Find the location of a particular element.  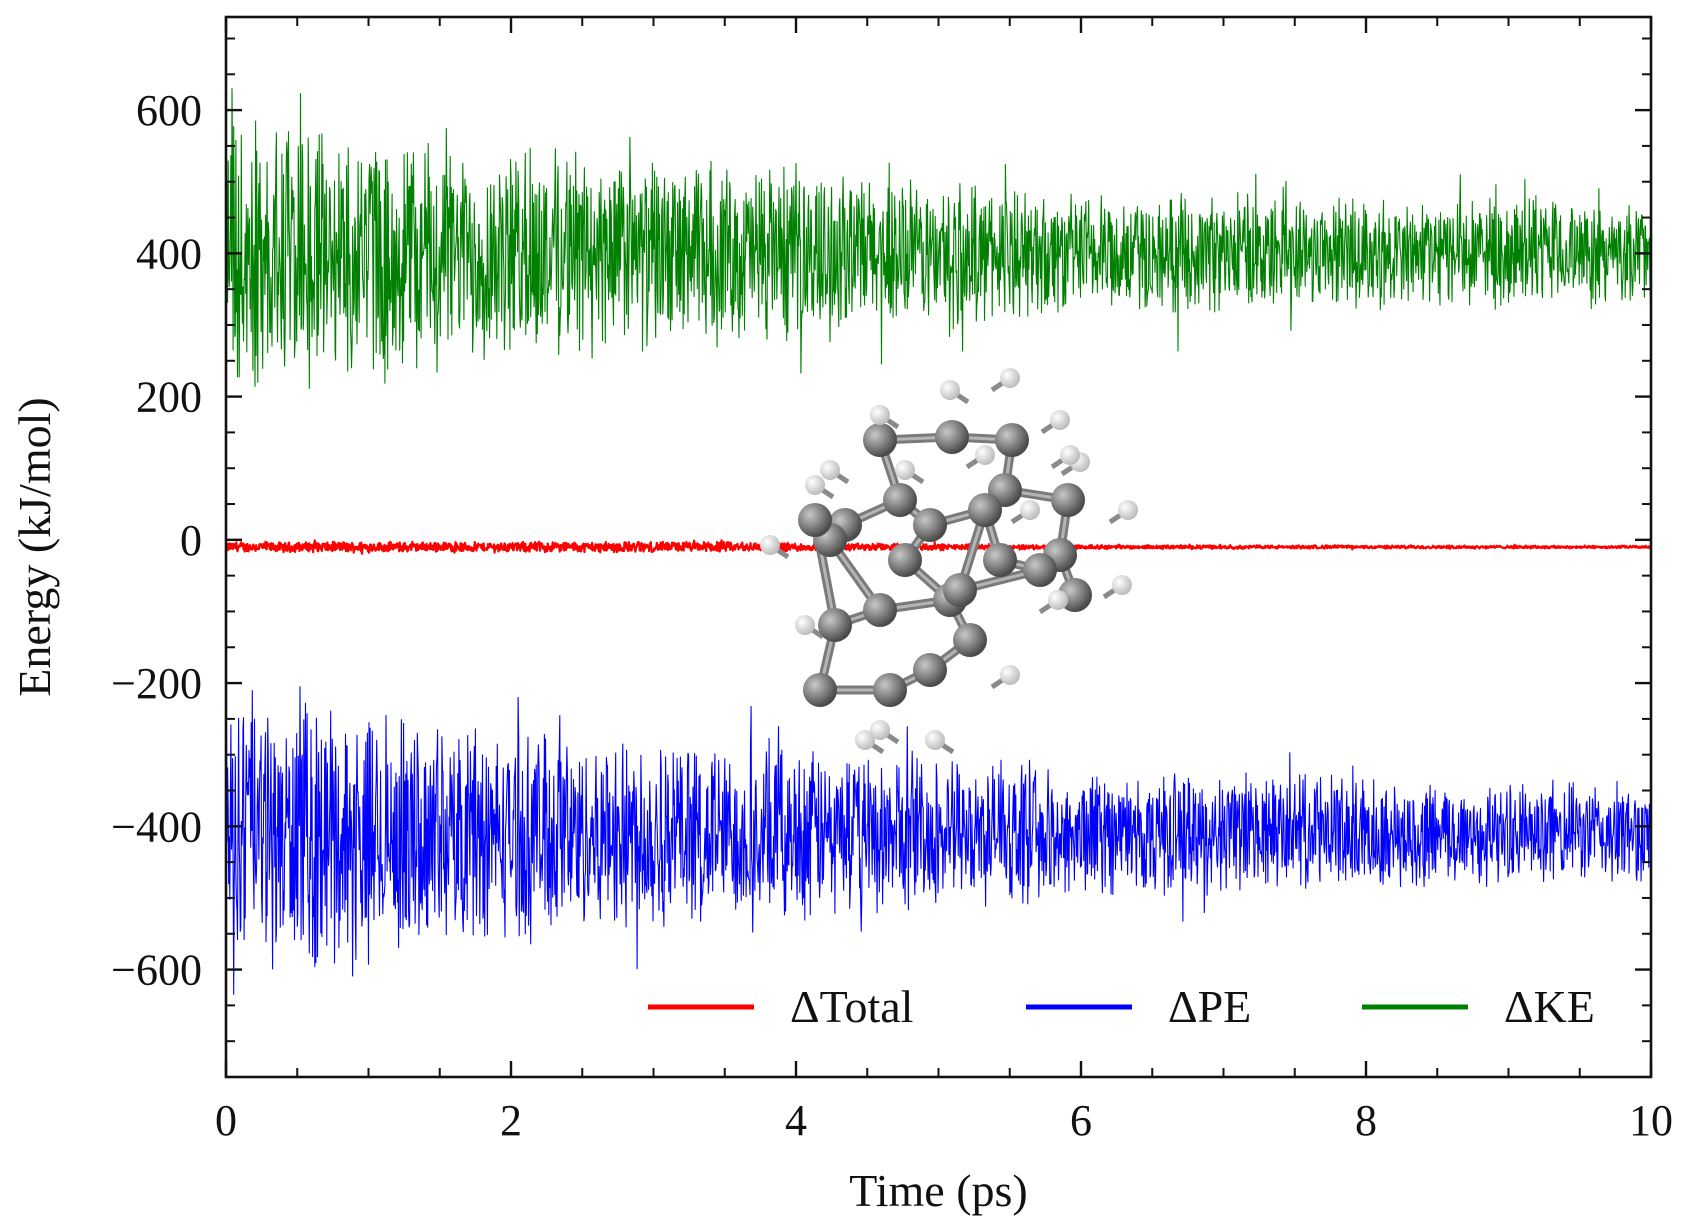

y-tick-label: −200 is located at coordinates (156, 683).